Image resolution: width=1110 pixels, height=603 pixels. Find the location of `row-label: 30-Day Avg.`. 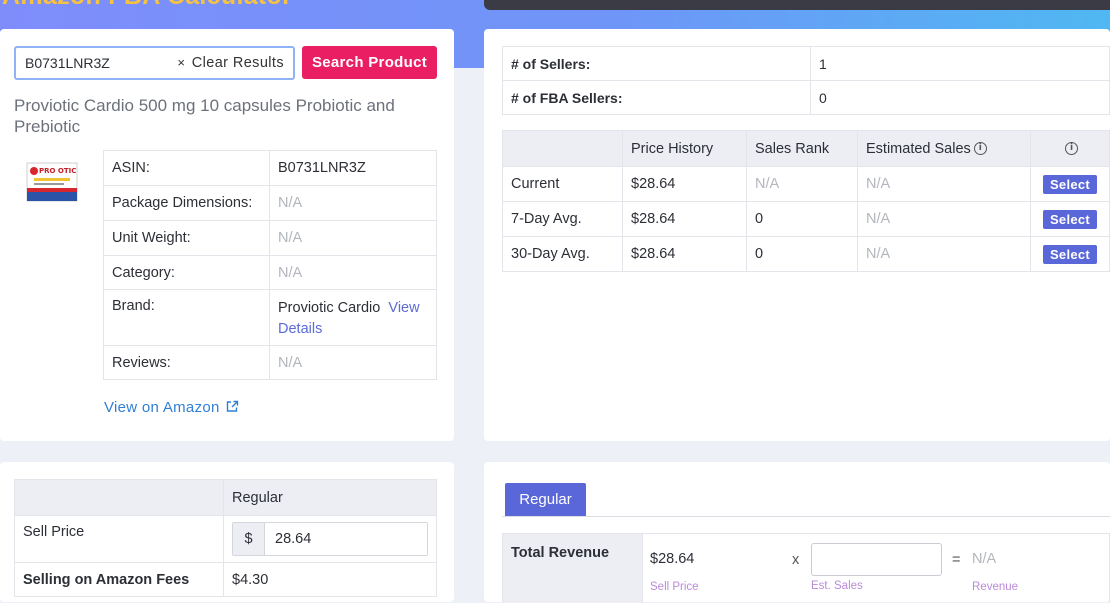

row-label: 30-Day Avg. is located at coordinates (562, 254).